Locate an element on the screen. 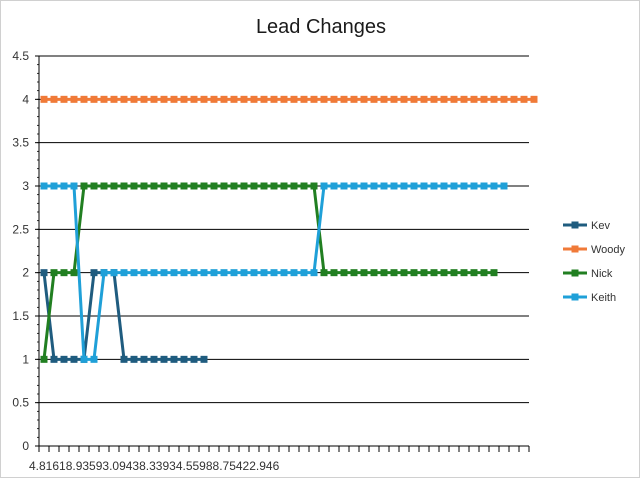 The width and height of the screenshot is (642, 481). y-tick-label: 2.5 is located at coordinates (20, 229).